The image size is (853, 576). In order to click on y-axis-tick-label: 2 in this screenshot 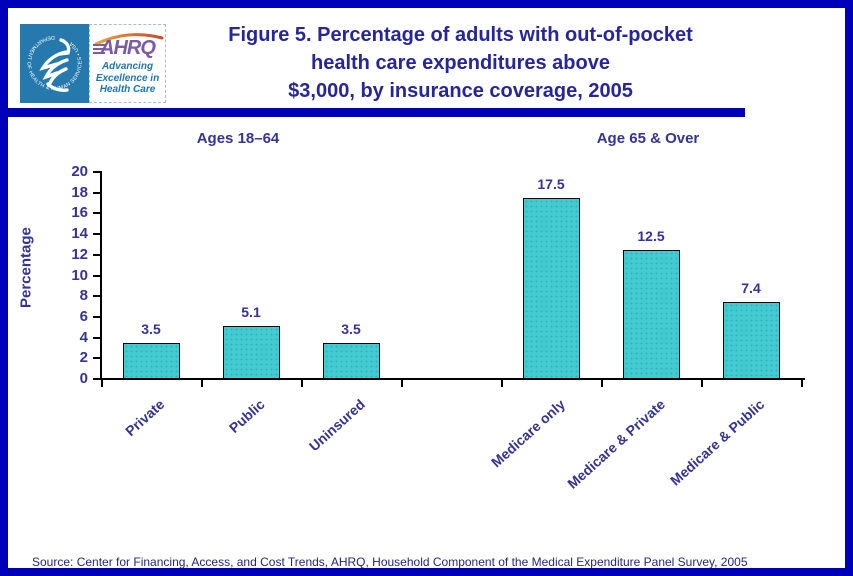, I will do `click(83, 358)`.